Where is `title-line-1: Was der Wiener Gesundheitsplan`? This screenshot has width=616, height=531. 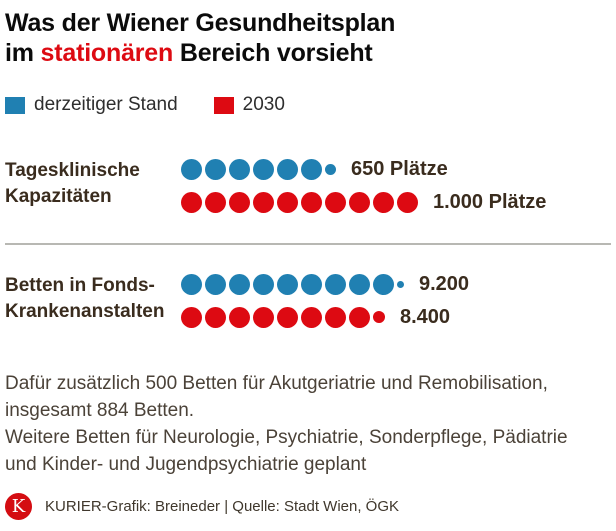 title-line-1: Was der Wiener Gesundheitsplan is located at coordinates (200, 23).